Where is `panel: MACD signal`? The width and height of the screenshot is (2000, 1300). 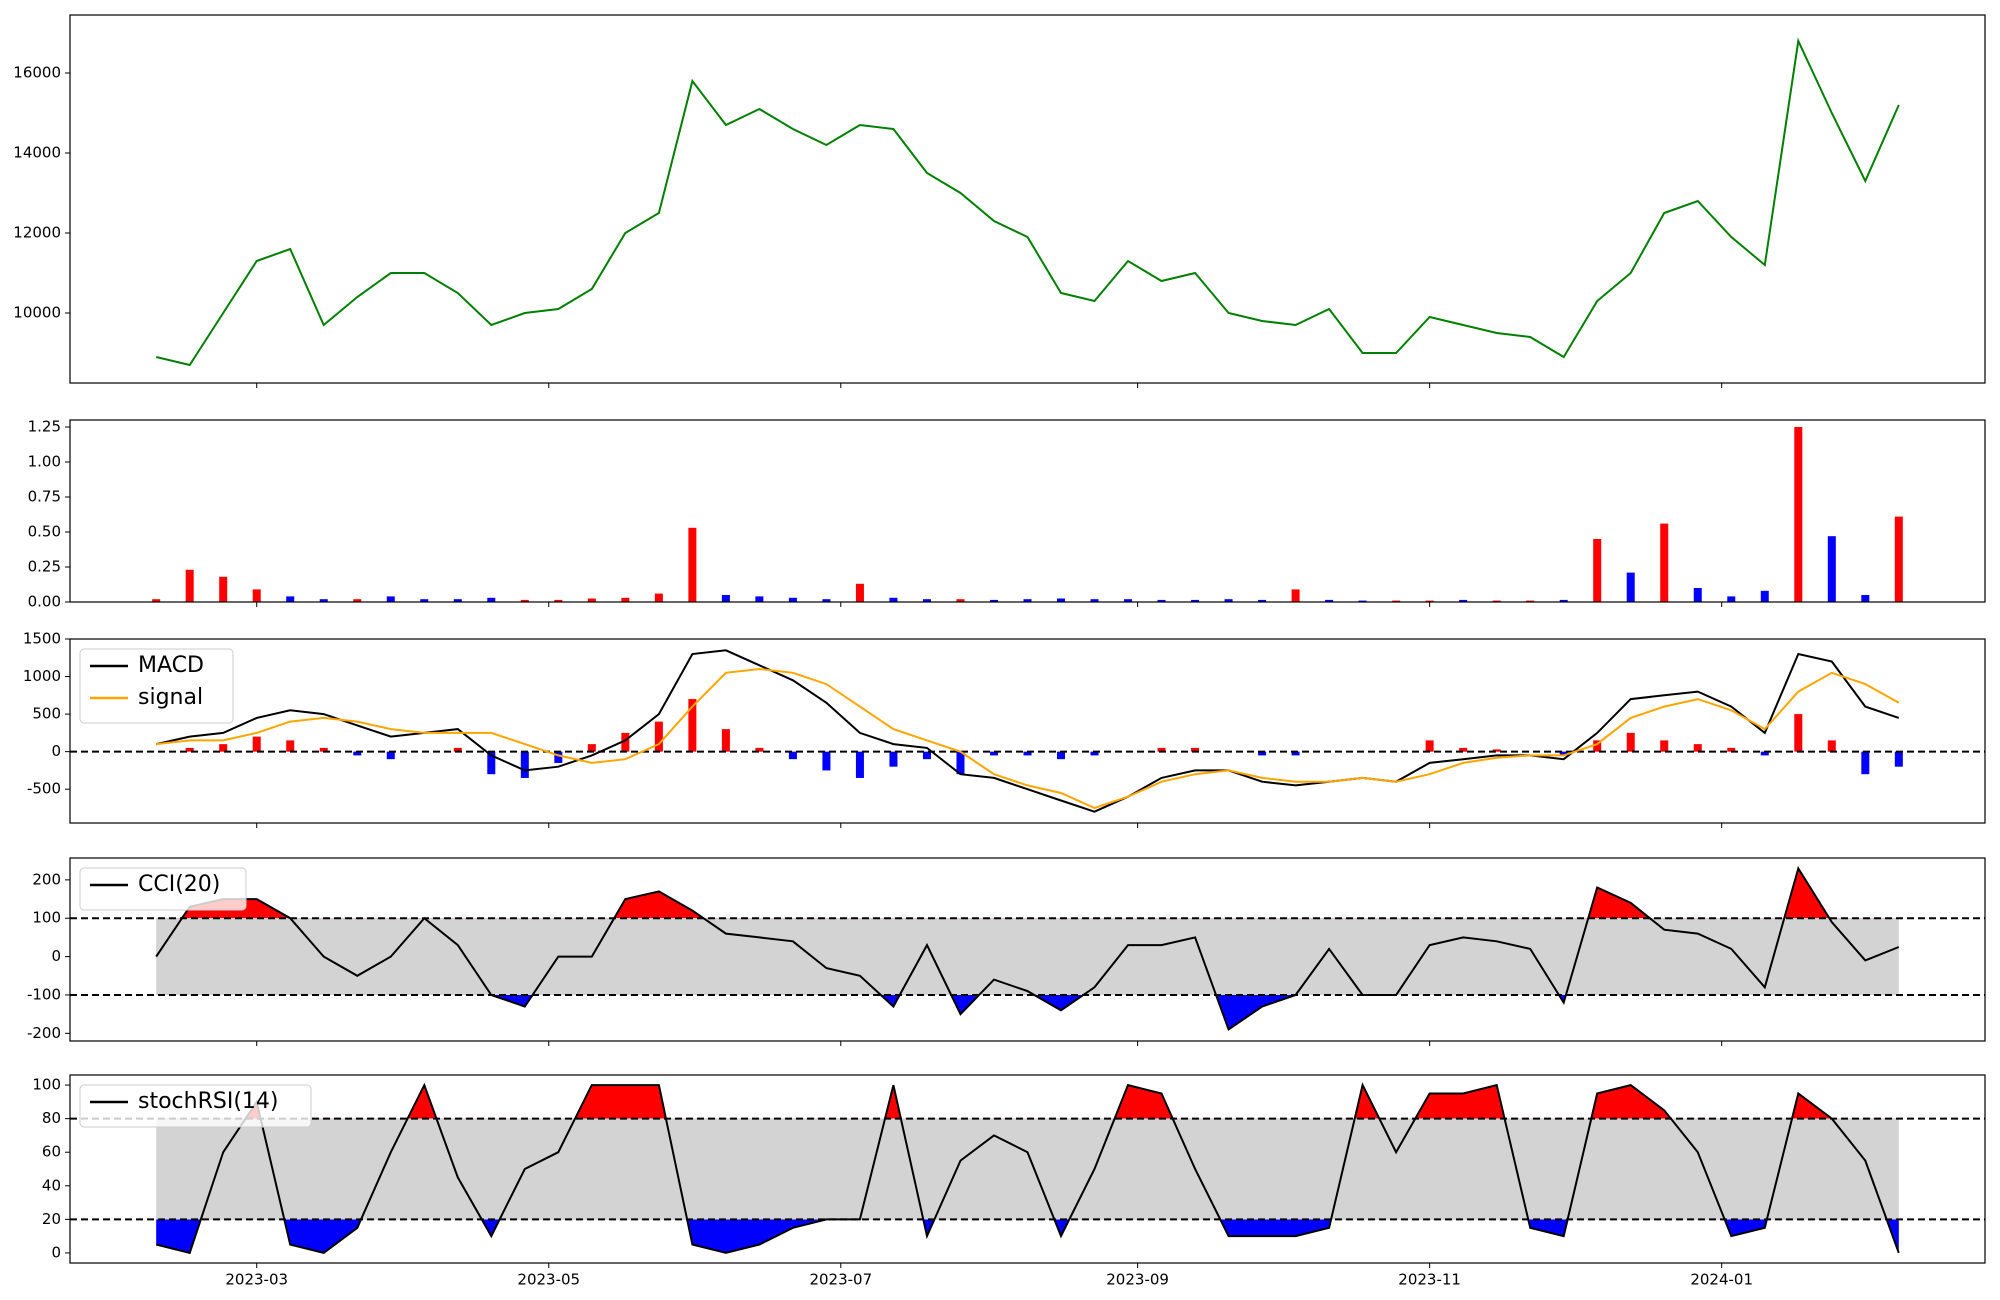
panel: MACD signal is located at coordinates (1027, 730).